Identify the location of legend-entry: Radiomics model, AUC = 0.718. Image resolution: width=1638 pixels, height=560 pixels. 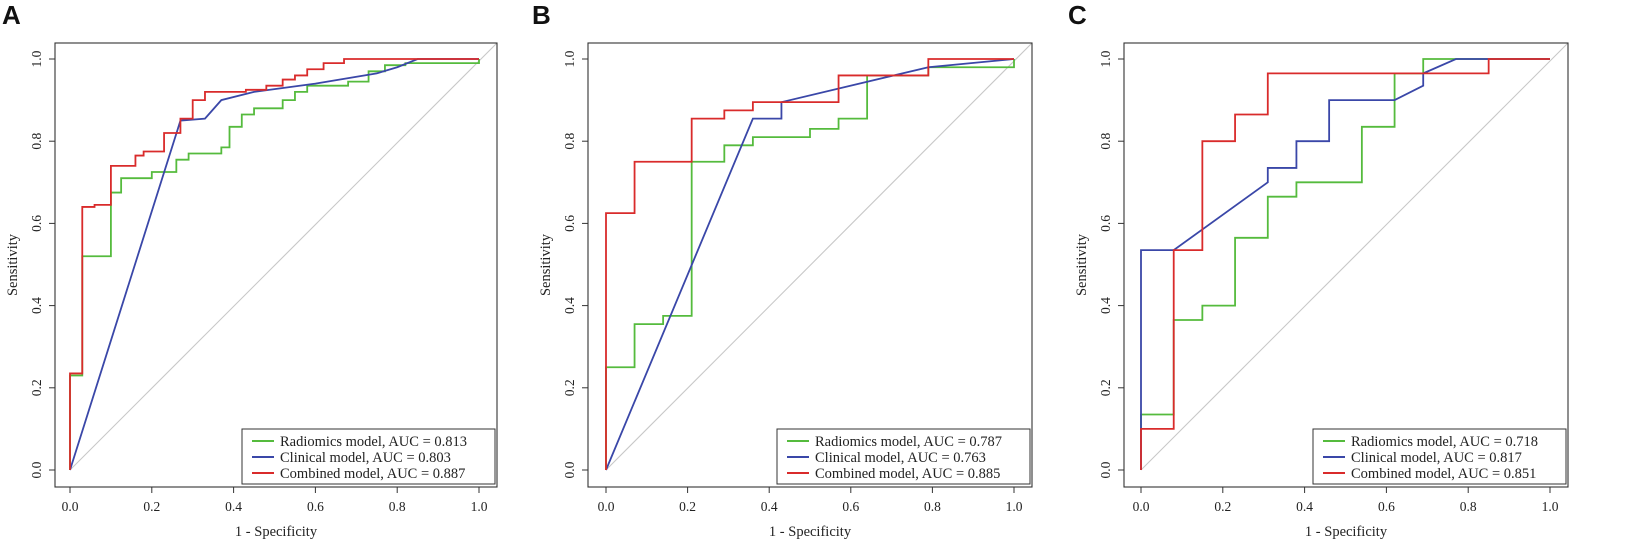
(1444, 442).